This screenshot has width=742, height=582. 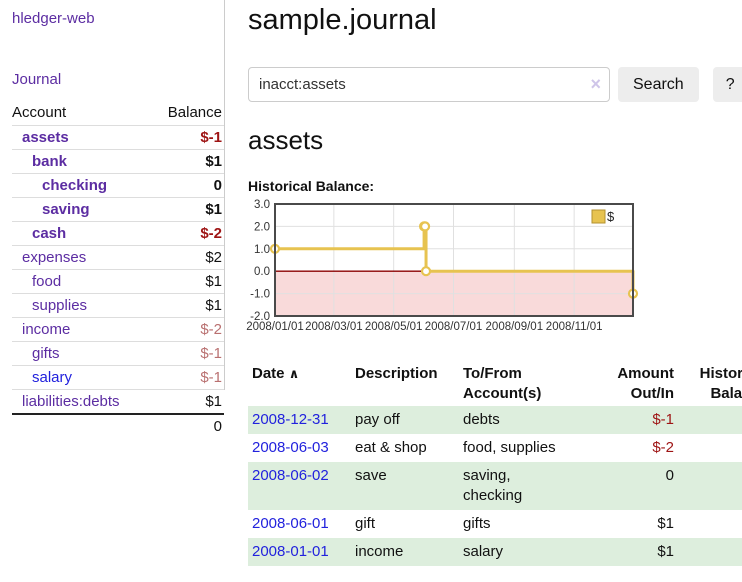 I want to click on col-balance-label-line2: Balance, so click(x=726, y=393).